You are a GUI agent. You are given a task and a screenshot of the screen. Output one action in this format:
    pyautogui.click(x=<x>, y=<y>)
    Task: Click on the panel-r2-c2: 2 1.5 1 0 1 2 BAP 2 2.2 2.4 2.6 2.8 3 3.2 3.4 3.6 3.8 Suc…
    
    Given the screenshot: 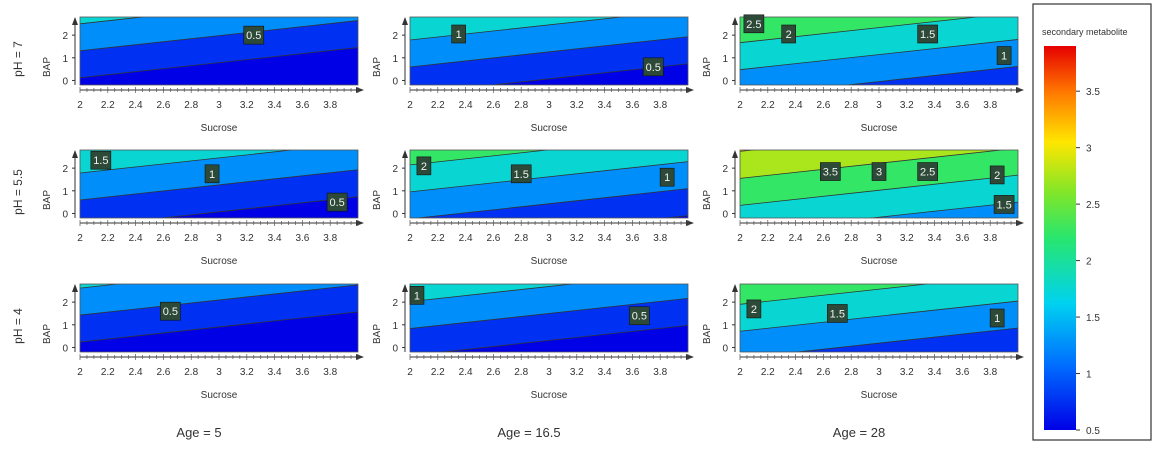 What is the action you would take?
    pyautogui.click(x=863, y=342)
    